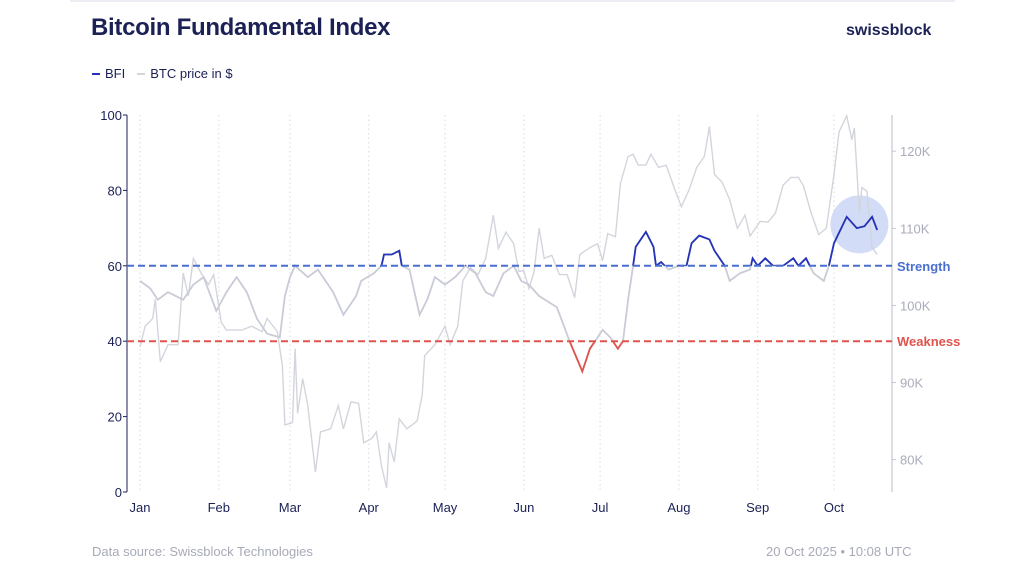 Image resolution: width=1024 pixels, height=576 pixels. What do you see at coordinates (512, 1) in the screenshot?
I see `top-border` at bounding box center [512, 1].